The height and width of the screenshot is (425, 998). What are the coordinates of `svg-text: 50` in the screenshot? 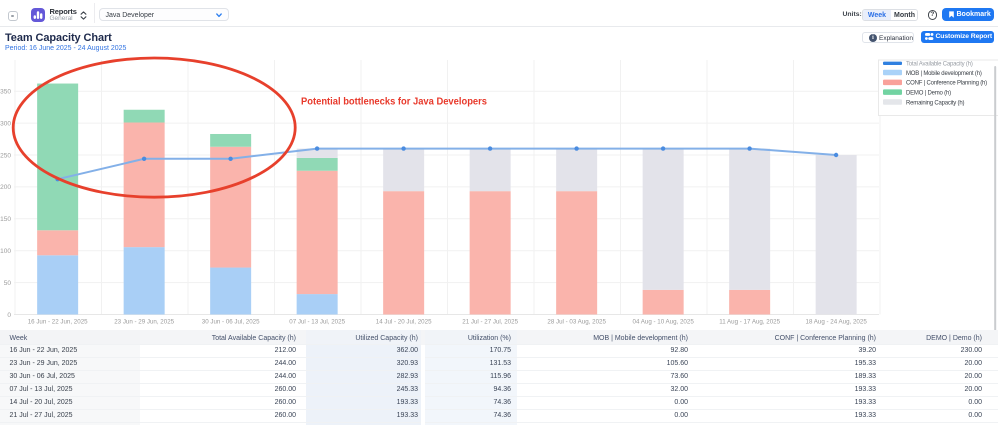 It's located at (8, 283).